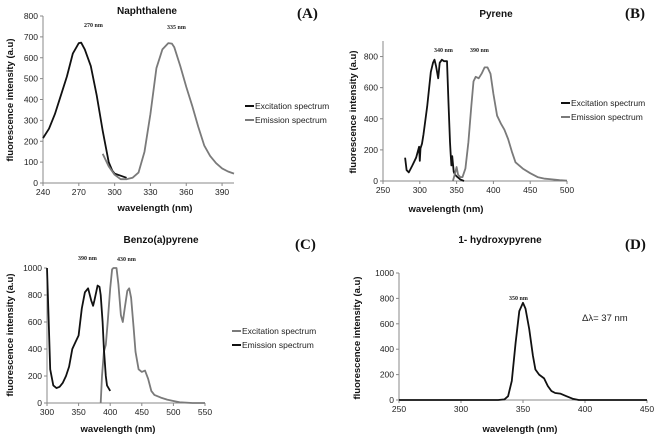 Image resolution: width=661 pixels, height=439 pixels. Describe the element at coordinates (443, 51) in the screenshot. I see `peak-annotation: 340 nm` at that location.